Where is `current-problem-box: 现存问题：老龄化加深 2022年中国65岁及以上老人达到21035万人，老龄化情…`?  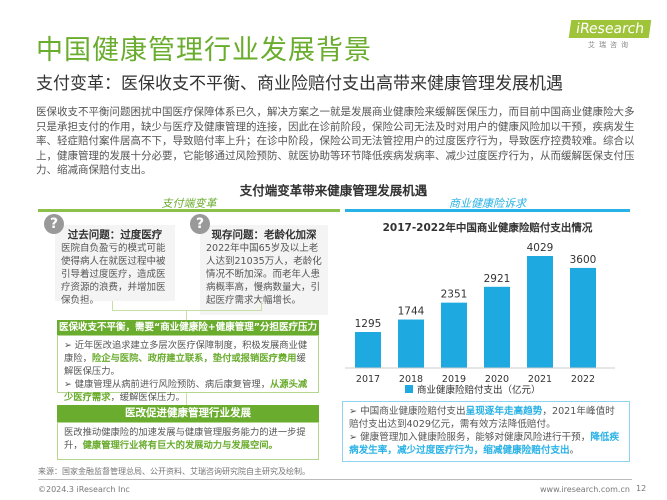
current-problem-box: 现存问题：老龄化加深 2022年中国65岁及以上老人达到21035万人，老龄化情… is located at coordinates (264, 270).